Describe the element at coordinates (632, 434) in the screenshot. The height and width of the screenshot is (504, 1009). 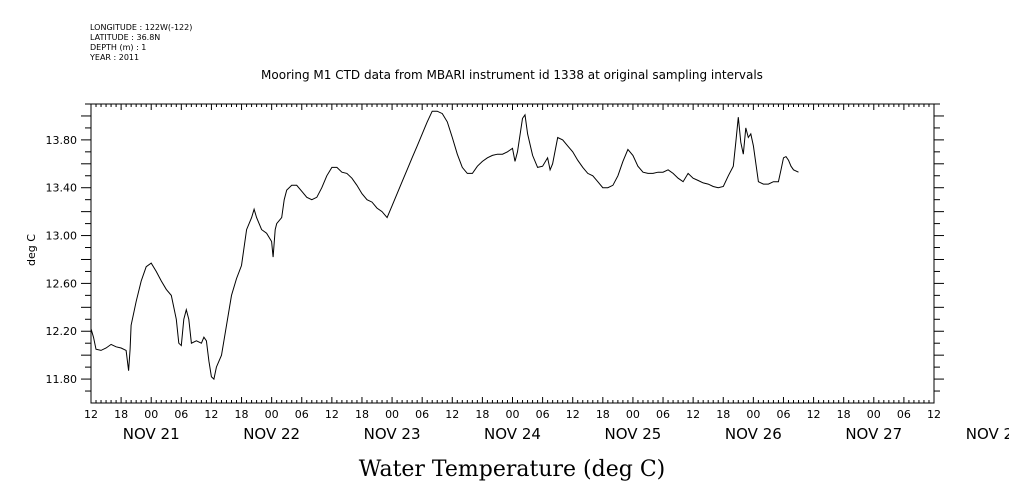
I see `x-day-label: NOV 25` at that location.